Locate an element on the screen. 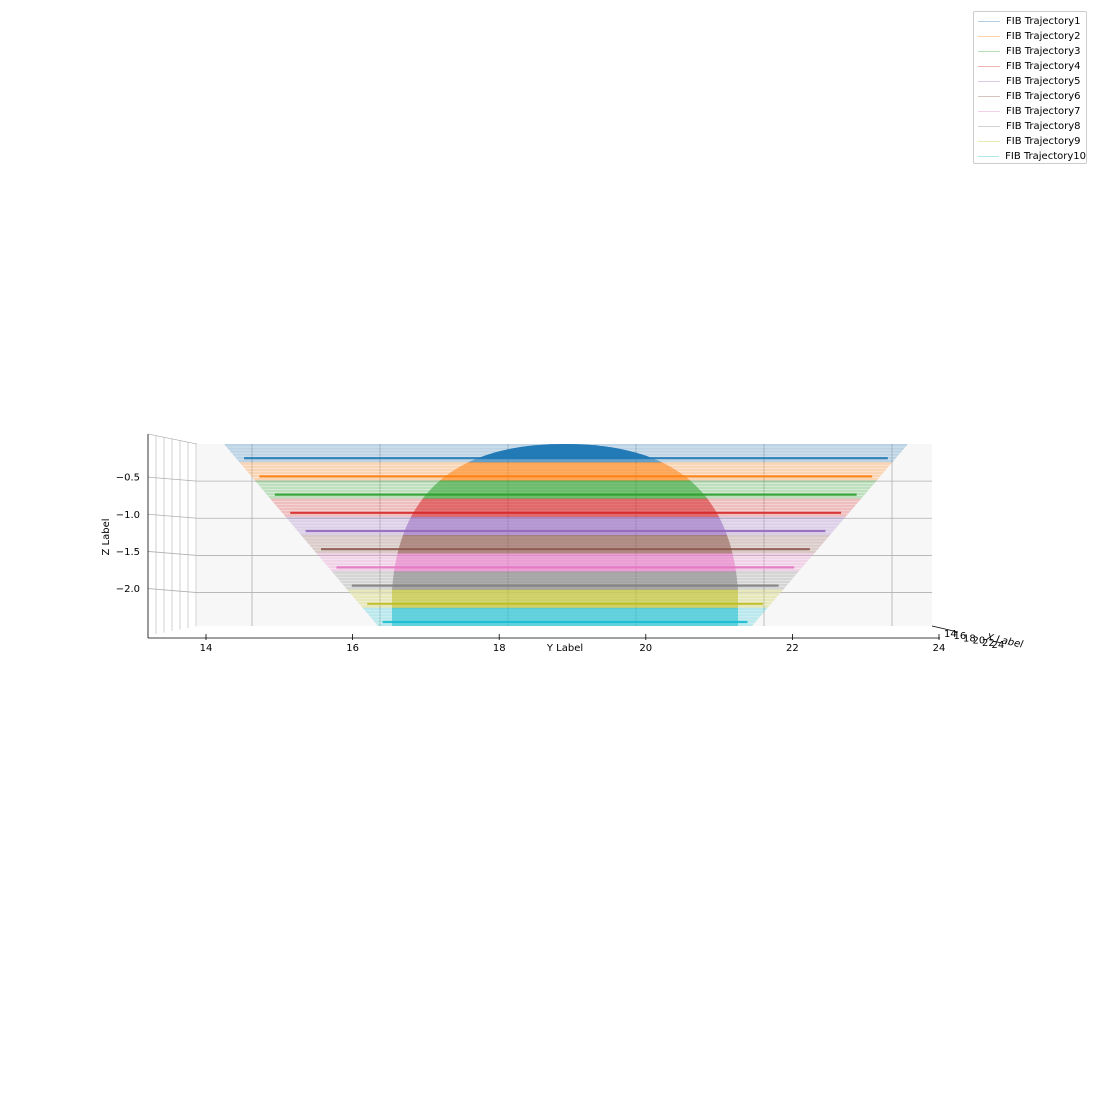 This screenshot has height=1101, width=1101. y-tick-label: 14 is located at coordinates (206, 648).